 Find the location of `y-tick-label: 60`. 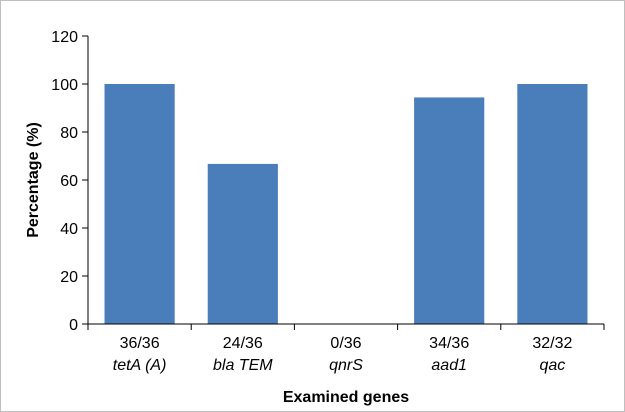

y-tick-label: 60 is located at coordinates (69, 181).